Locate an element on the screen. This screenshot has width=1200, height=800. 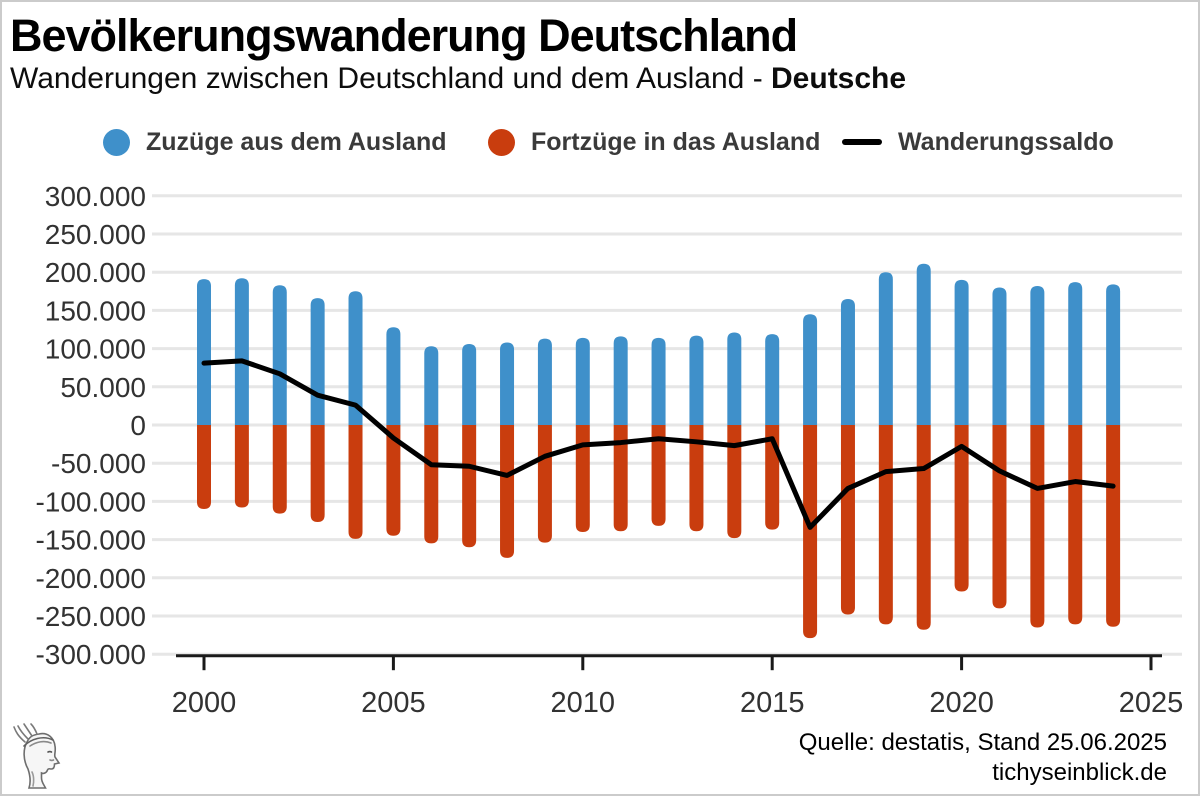
y-tick-label: -250.000 is located at coordinates (90, 616).